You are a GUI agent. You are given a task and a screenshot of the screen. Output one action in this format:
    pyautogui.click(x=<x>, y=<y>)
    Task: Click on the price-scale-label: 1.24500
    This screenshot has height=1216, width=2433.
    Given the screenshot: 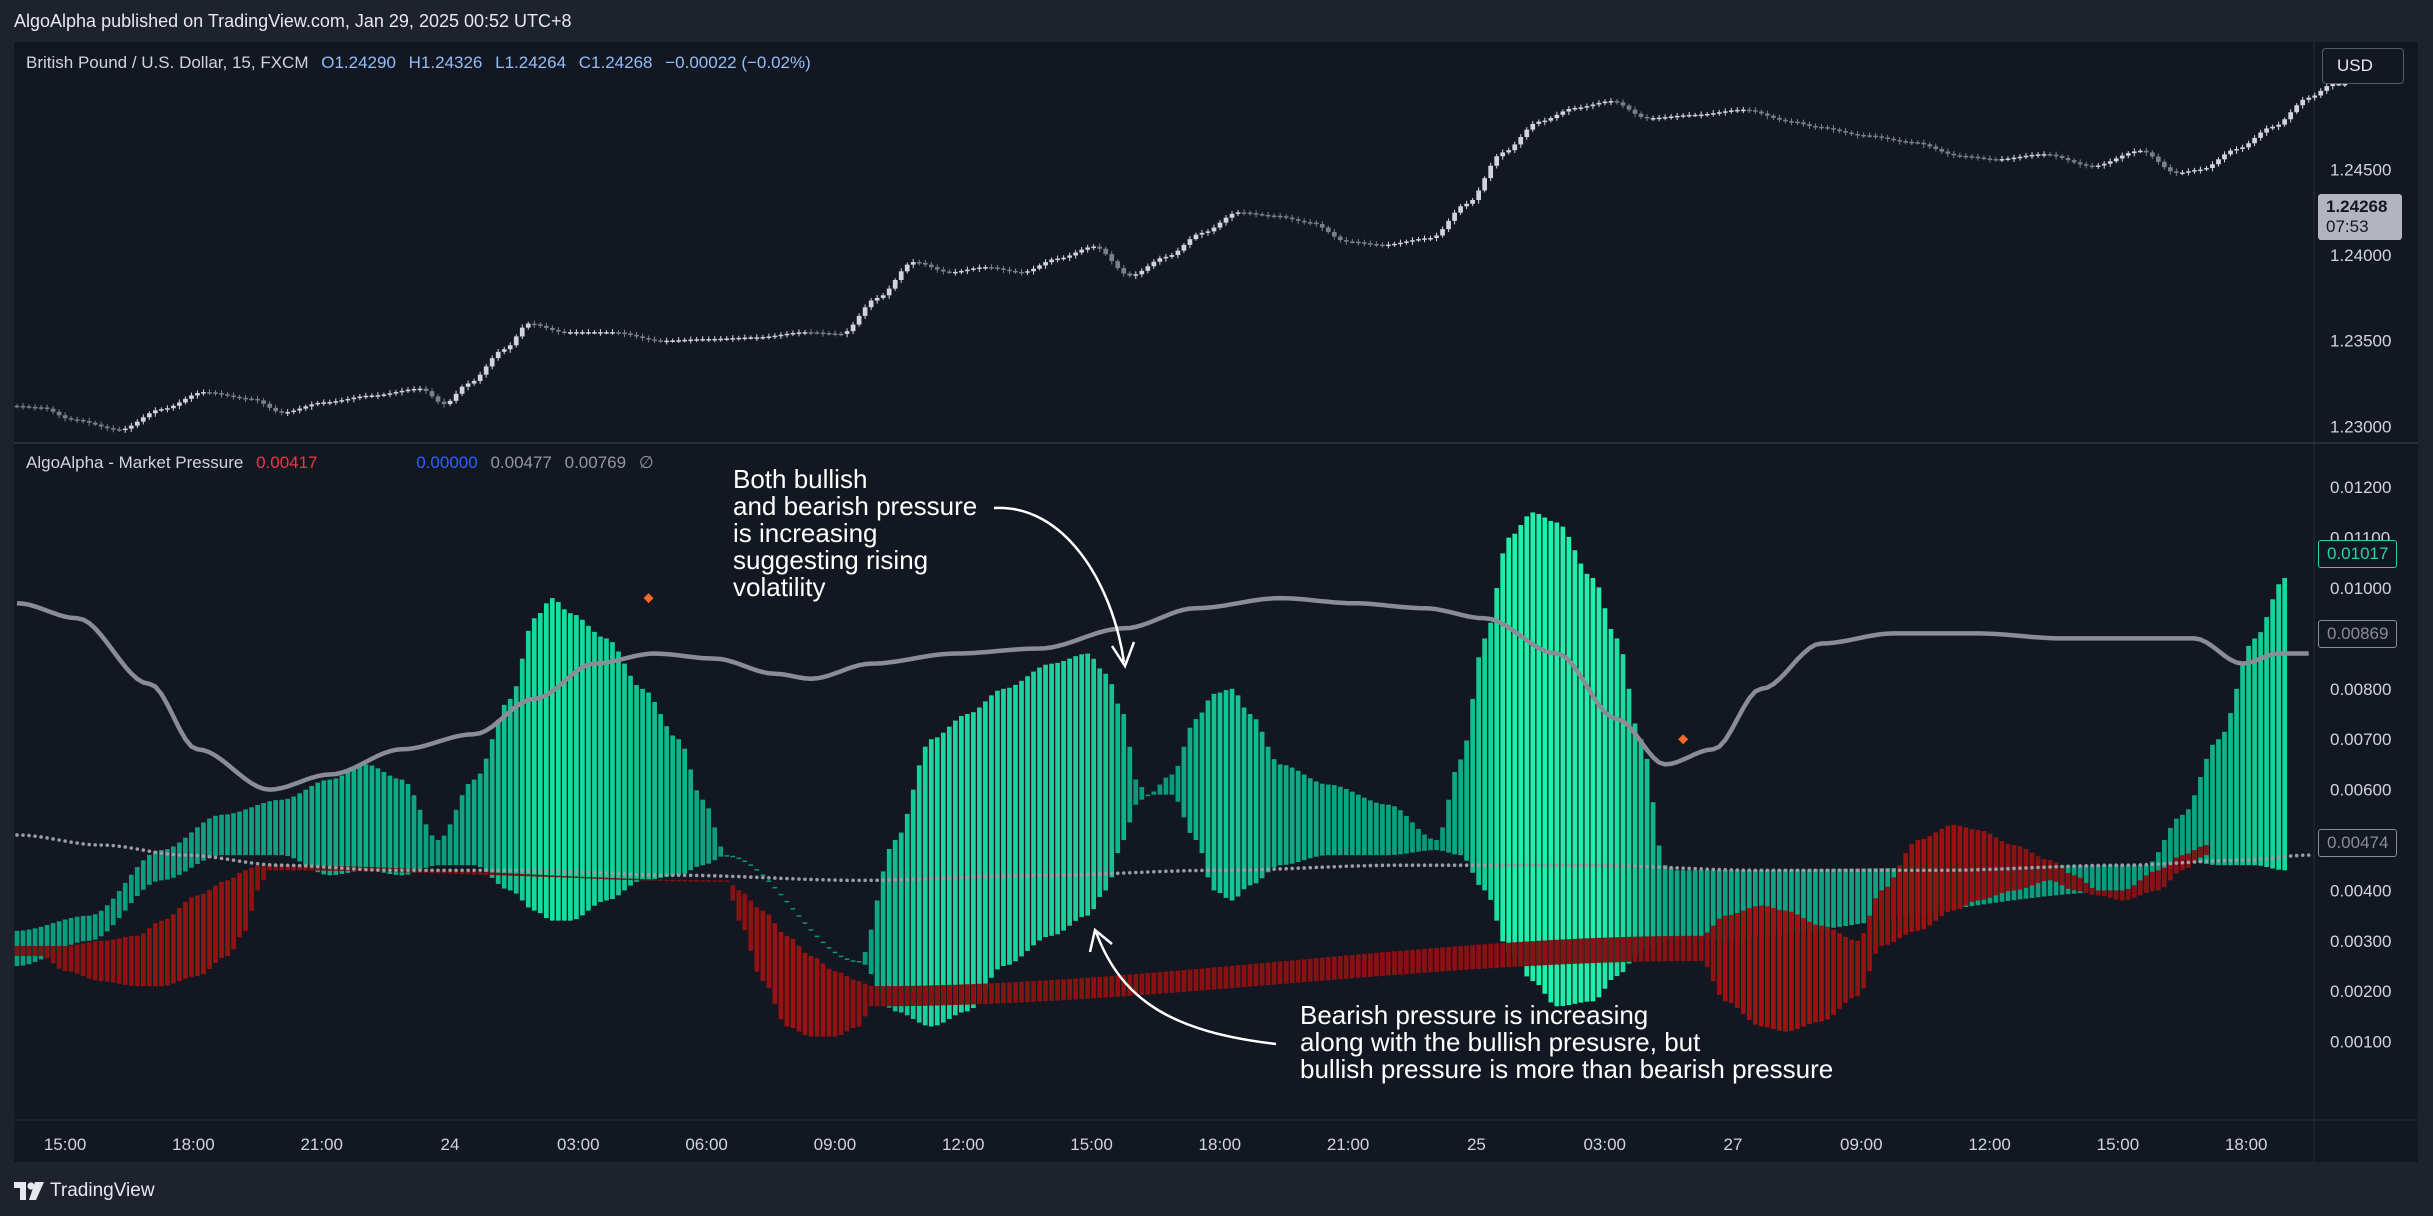 What is the action you would take?
    pyautogui.click(x=2360, y=170)
    